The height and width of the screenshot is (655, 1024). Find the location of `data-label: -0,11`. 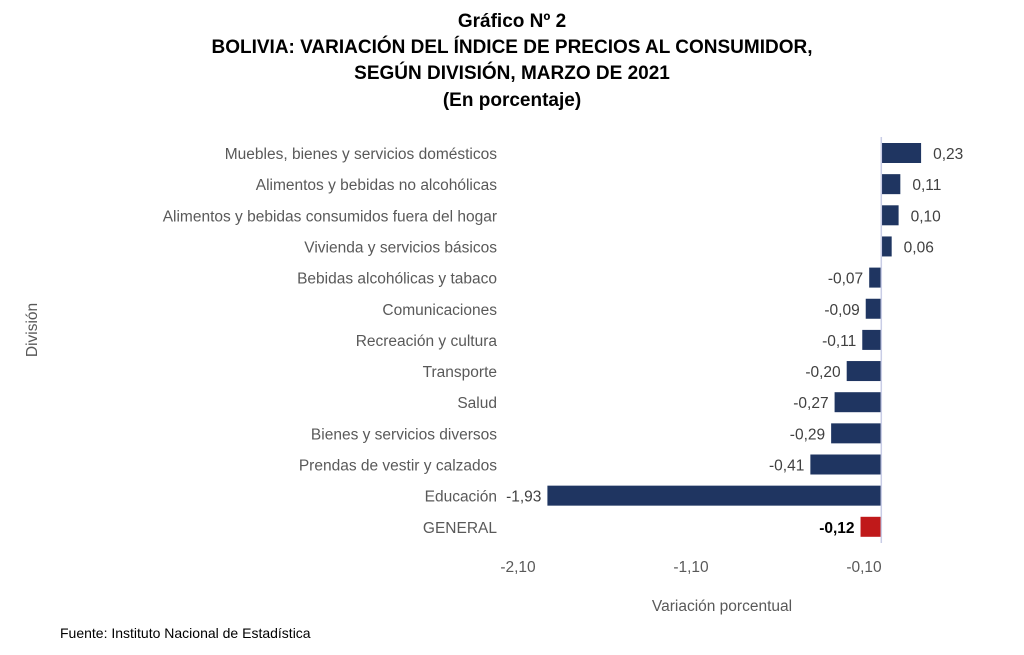

data-label: -0,11 is located at coordinates (839, 341).